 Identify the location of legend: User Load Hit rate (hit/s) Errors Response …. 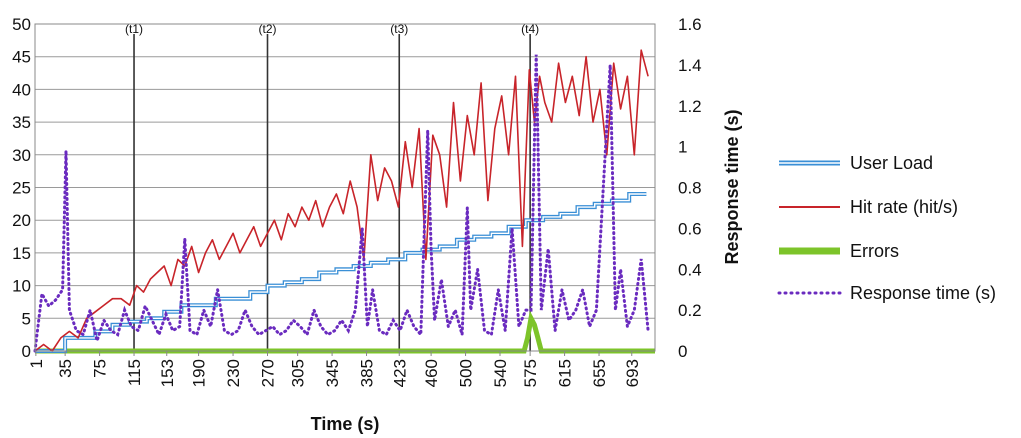
(886, 228).